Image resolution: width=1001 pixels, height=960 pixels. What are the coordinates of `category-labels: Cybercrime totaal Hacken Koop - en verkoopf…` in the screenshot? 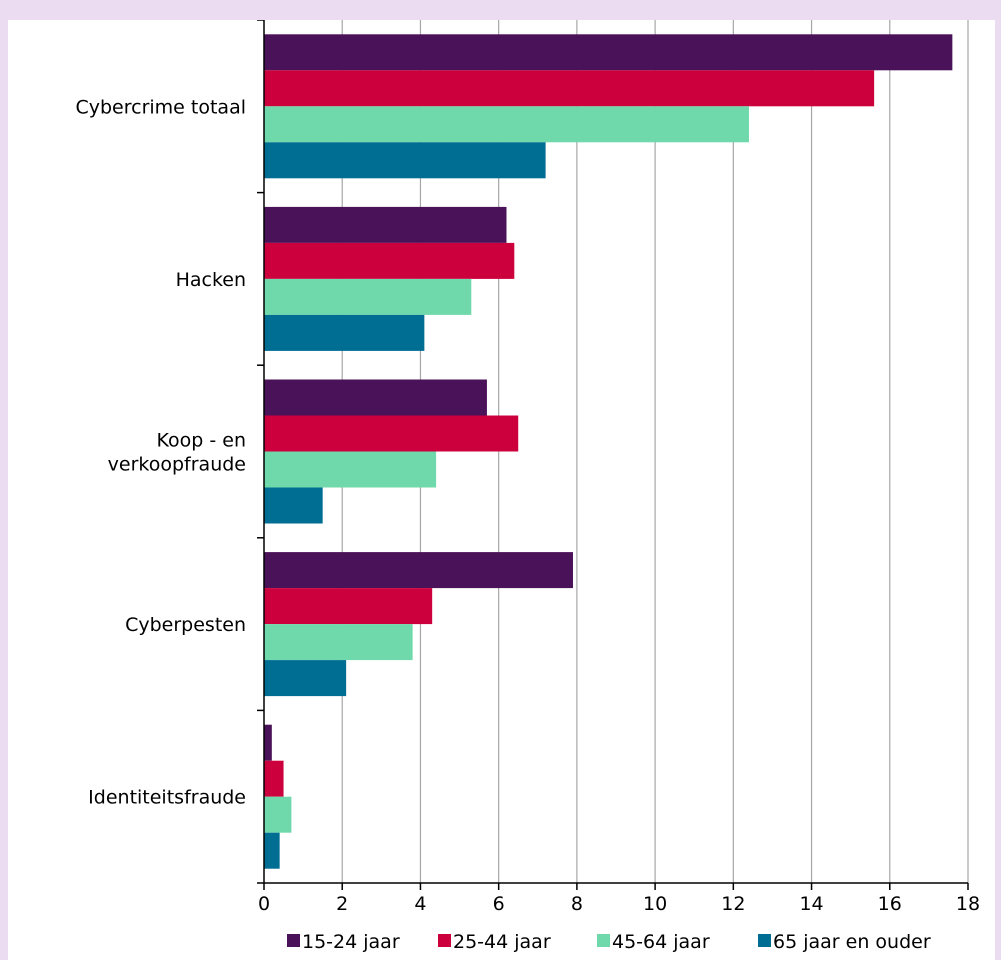 It's located at (160, 452).